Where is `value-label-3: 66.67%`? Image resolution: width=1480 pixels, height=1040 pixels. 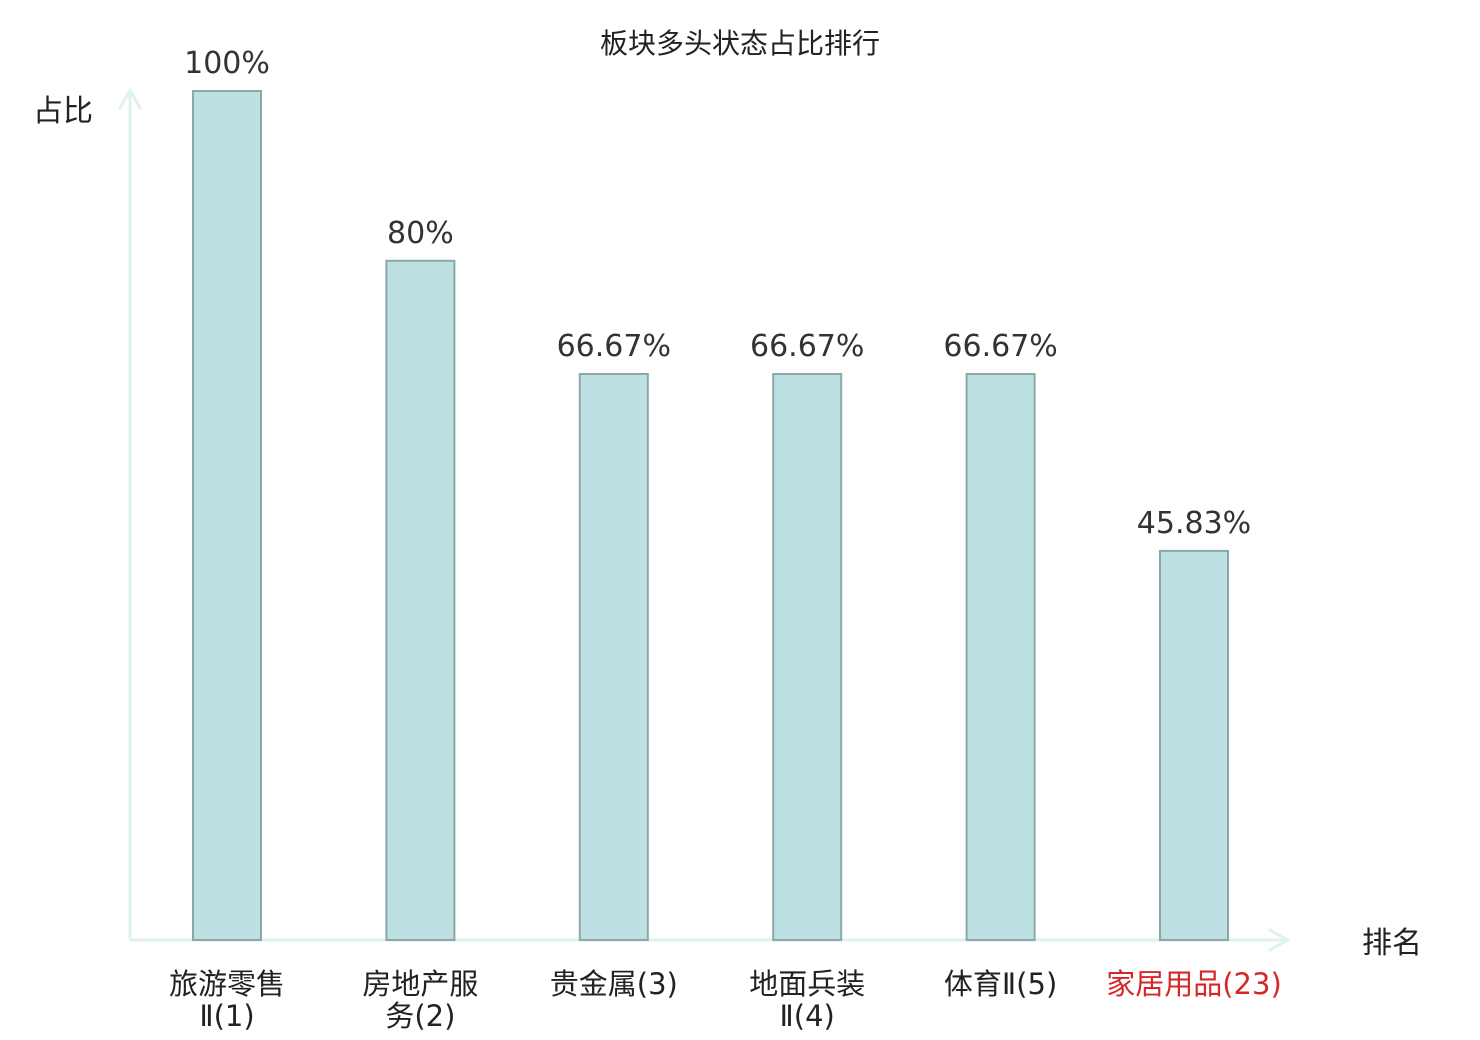
value-label-3: 66.67% is located at coordinates (614, 346).